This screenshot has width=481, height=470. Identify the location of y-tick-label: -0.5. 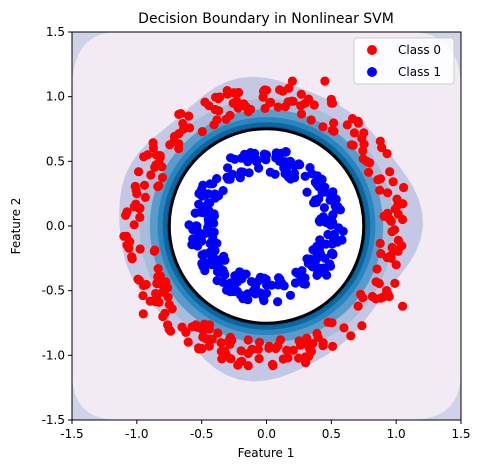
(53, 291).